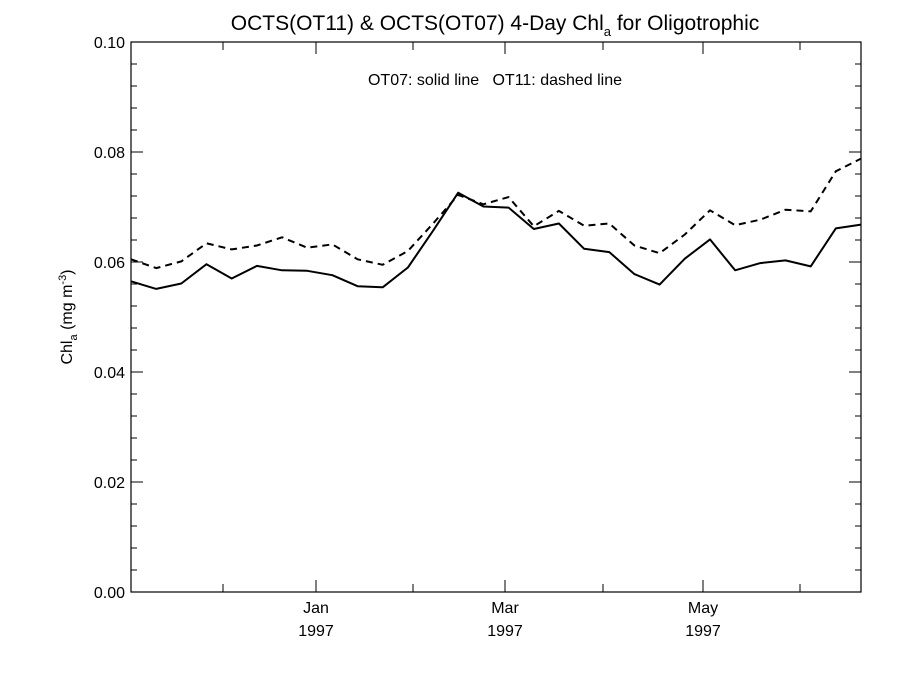 The image size is (900, 675). Describe the element at coordinates (316, 608) in the screenshot. I see `x-tick-label-month: Jan` at that location.